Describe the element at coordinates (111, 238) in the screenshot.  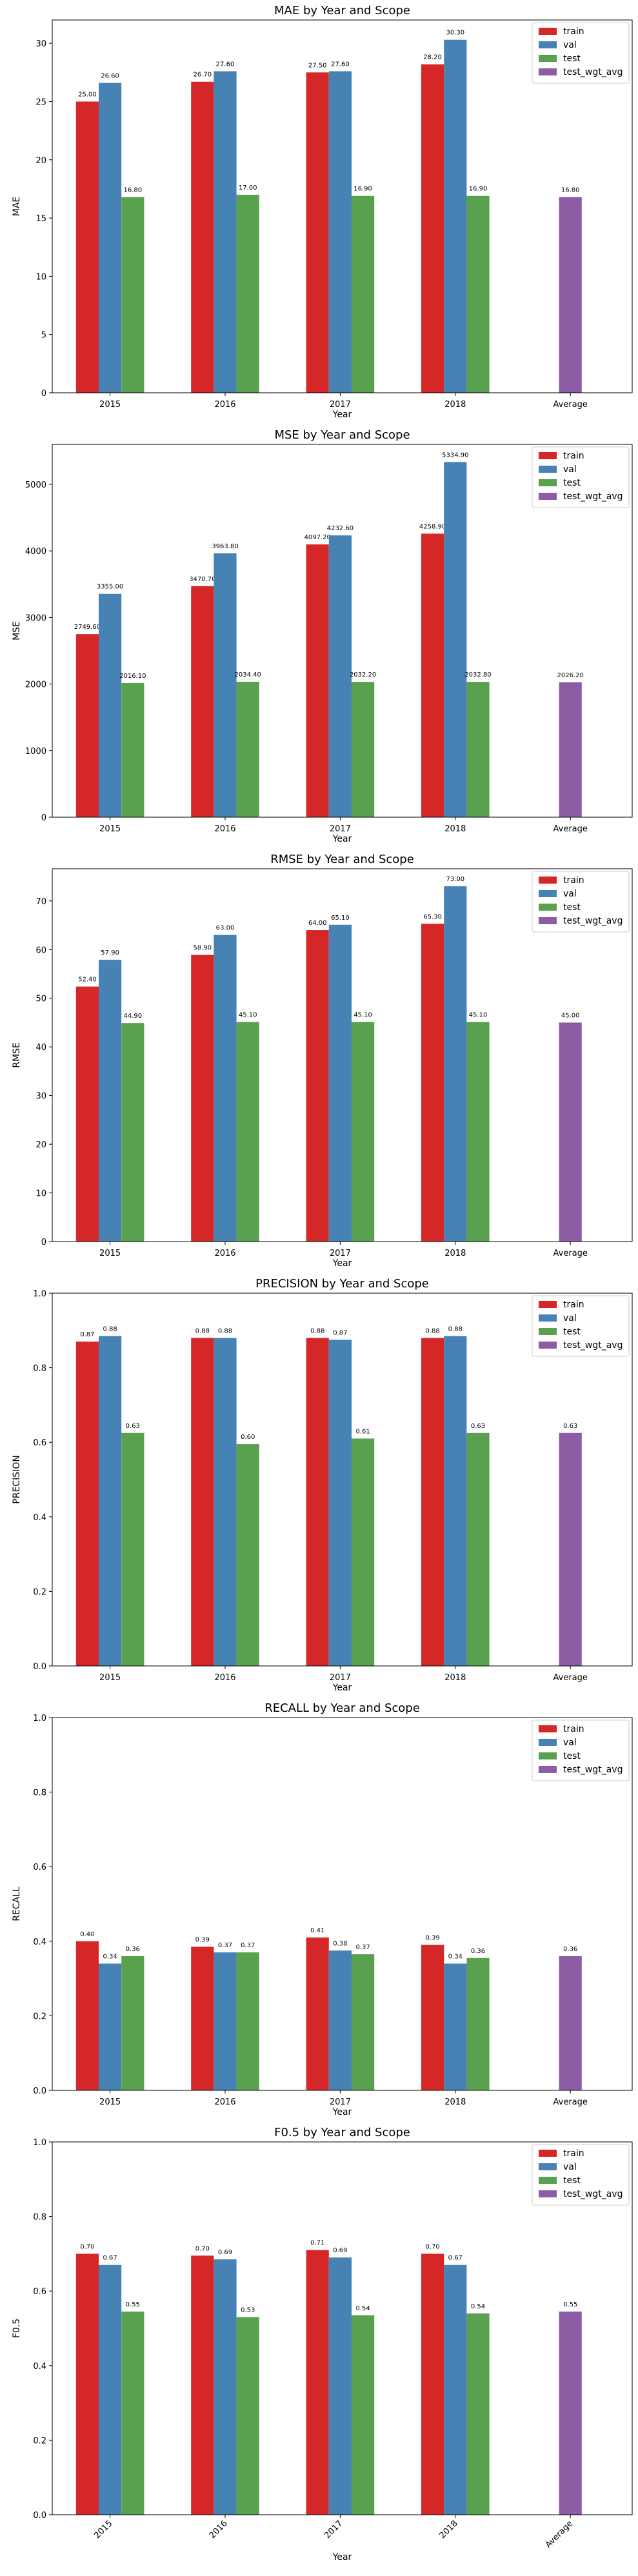
I see `bar-val-2015` at that location.